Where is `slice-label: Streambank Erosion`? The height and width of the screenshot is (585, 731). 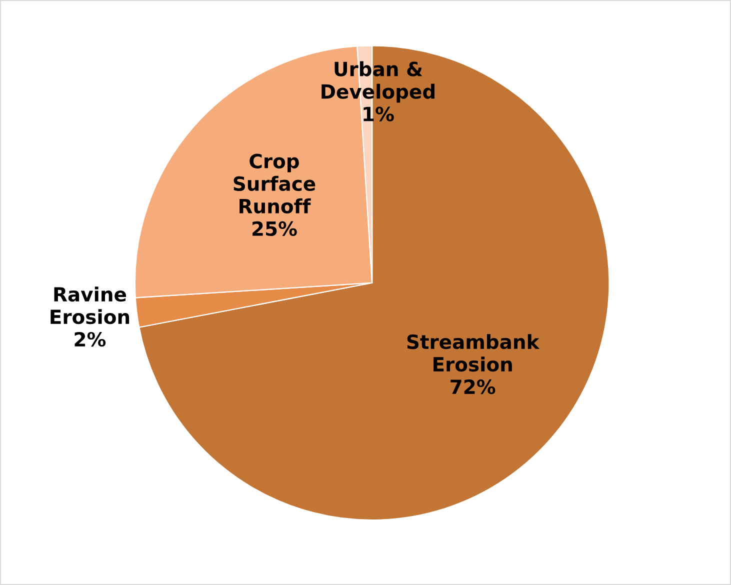 slice-label: Streambank Erosion is located at coordinates (473, 353).